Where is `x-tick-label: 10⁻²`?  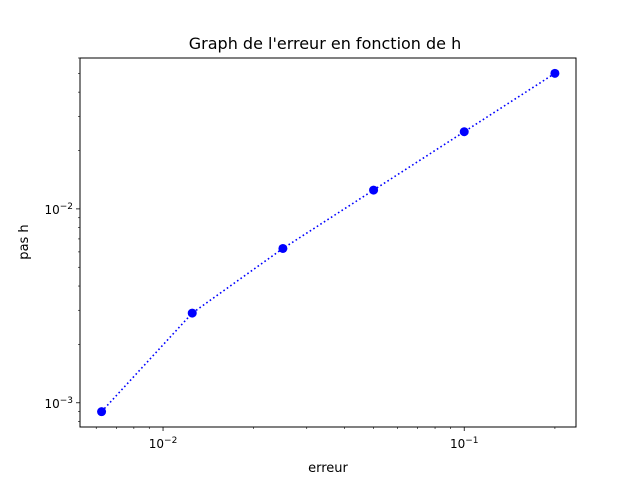
x-tick-label: 10⁻² is located at coordinates (163, 443).